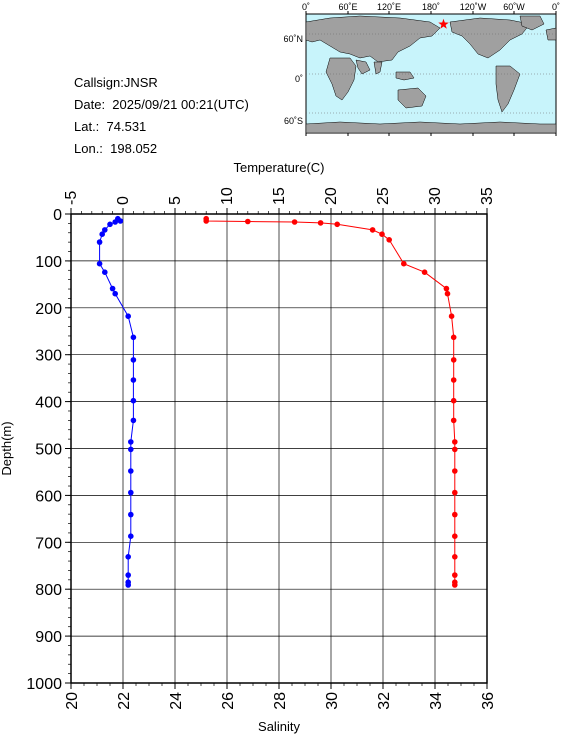 This screenshot has width=564, height=736. What do you see at coordinates (278, 167) in the screenshot?
I see `temperature-axis-label: Temperature(C)` at bounding box center [278, 167].